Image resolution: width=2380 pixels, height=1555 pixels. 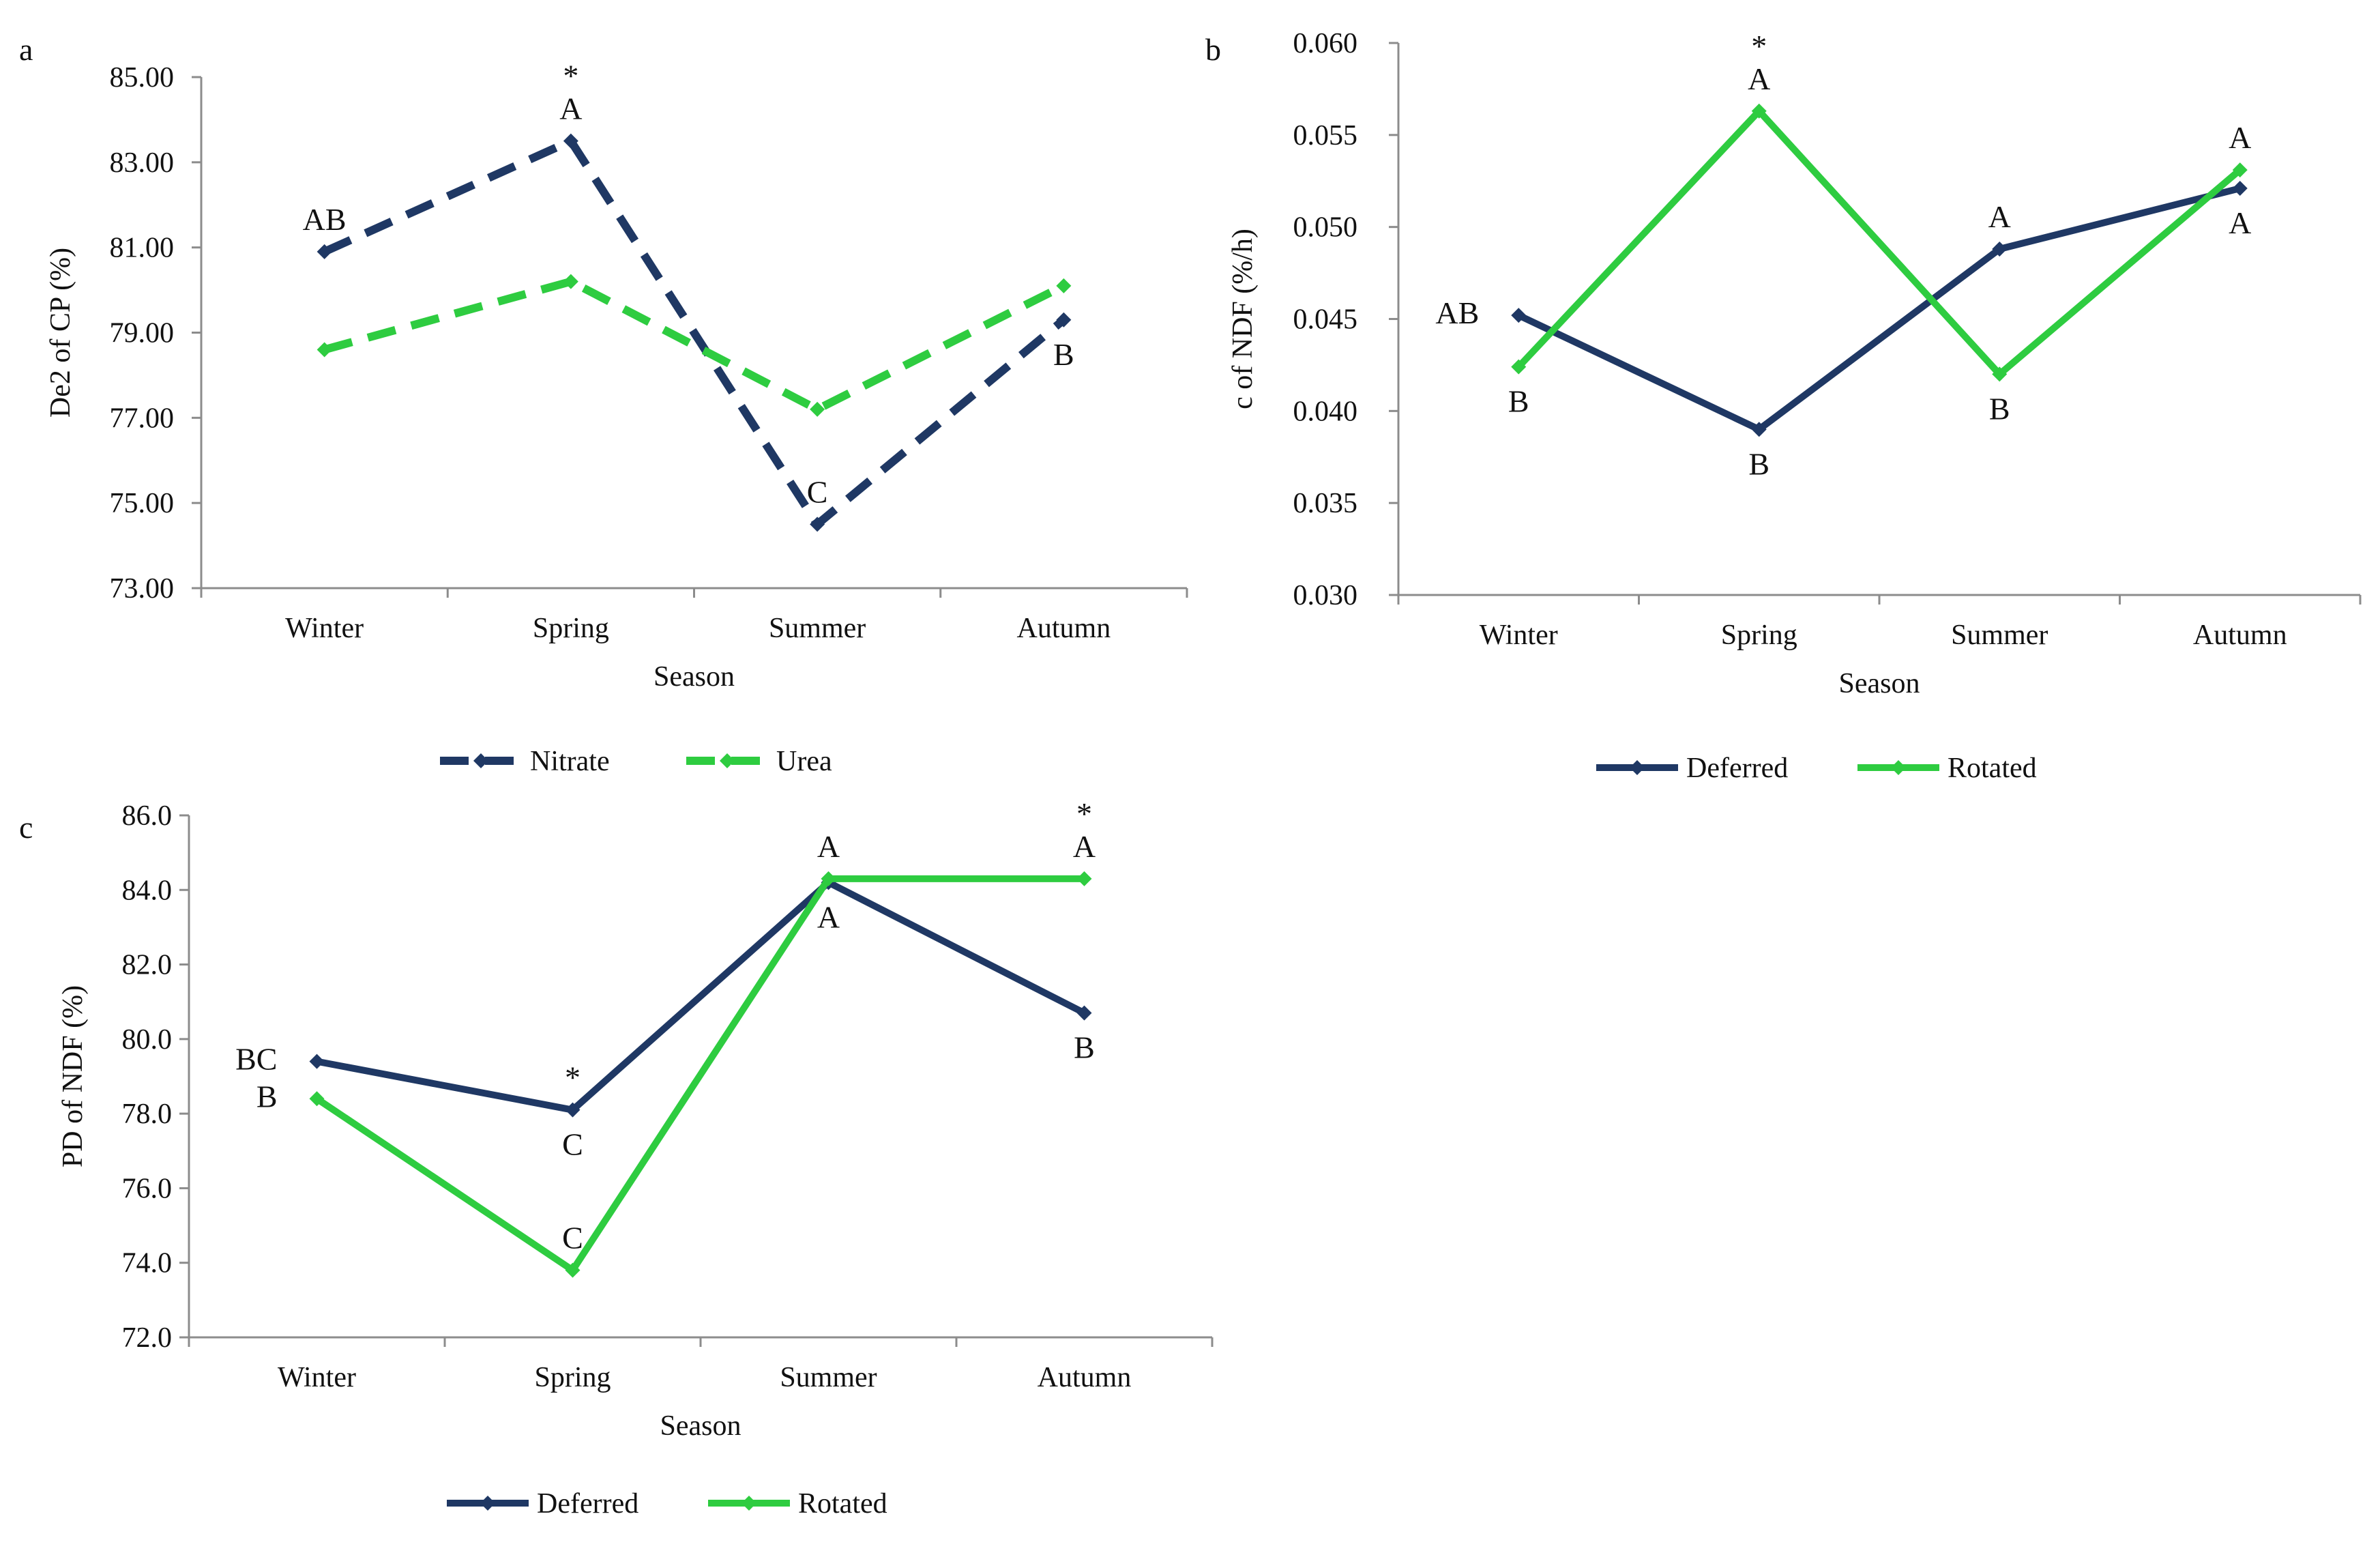 What do you see at coordinates (142, 248) in the screenshot?
I see `y-tick-label: 81.00` at bounding box center [142, 248].